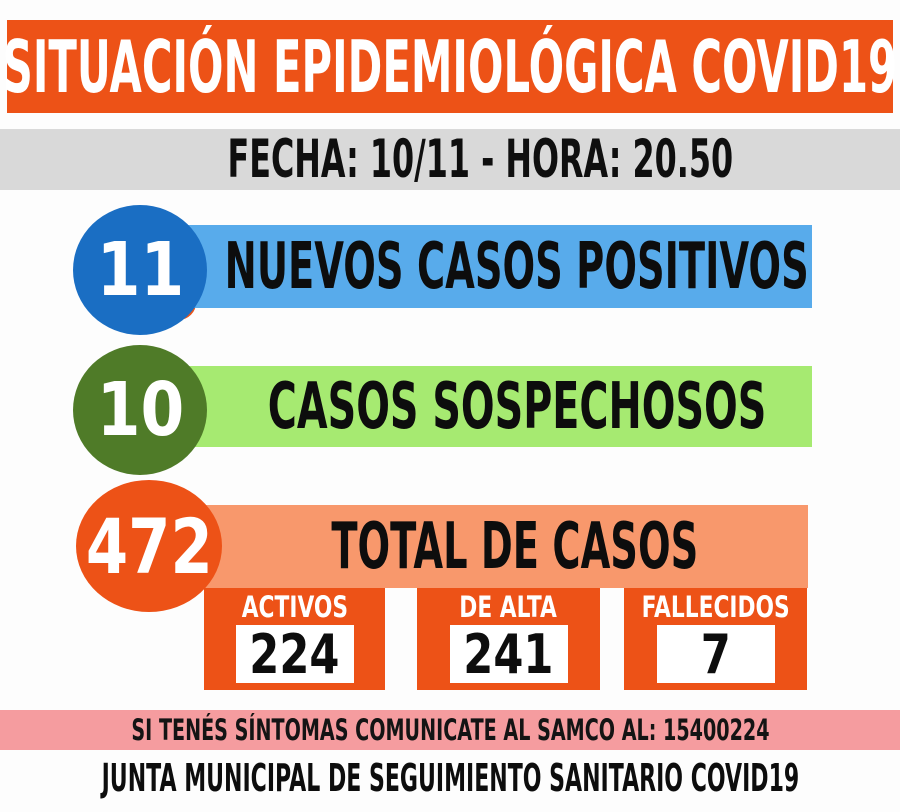 This screenshot has height=812, width=900. I want to click on recovered-cases-value-box: 241, so click(508, 654).